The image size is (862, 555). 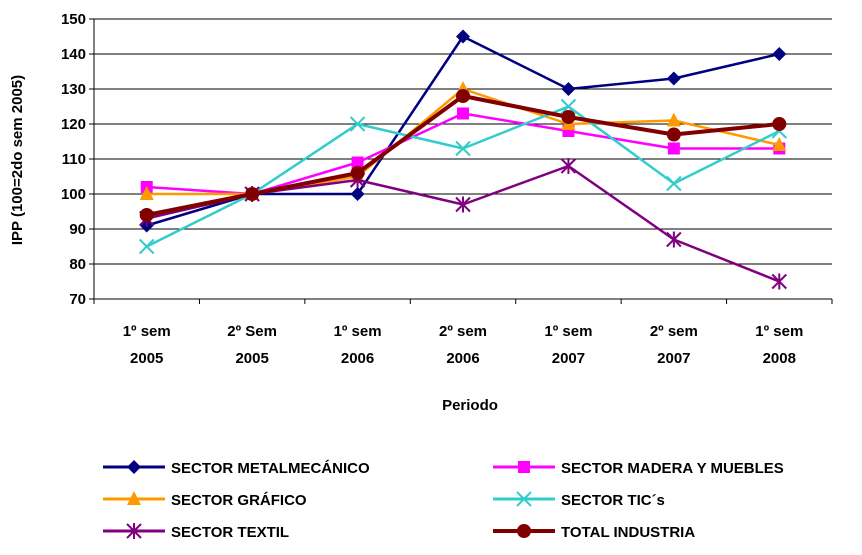 I want to click on legend-item: SECTOR GRÁFICO, so click(x=205, y=500).